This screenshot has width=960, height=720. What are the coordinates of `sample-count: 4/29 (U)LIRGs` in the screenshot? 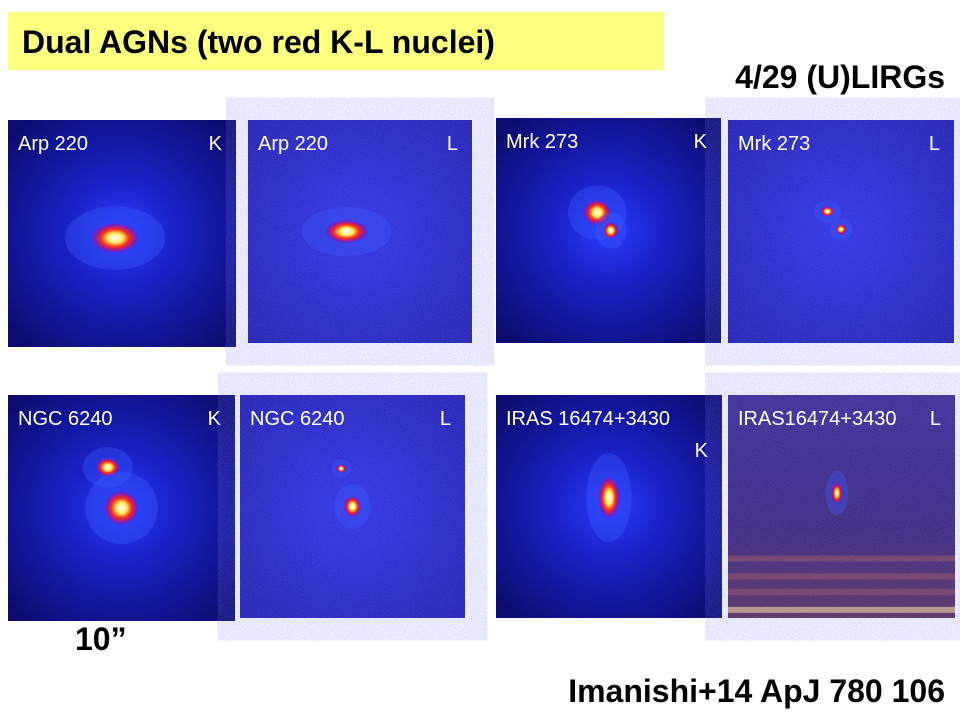 It's located at (840, 77).